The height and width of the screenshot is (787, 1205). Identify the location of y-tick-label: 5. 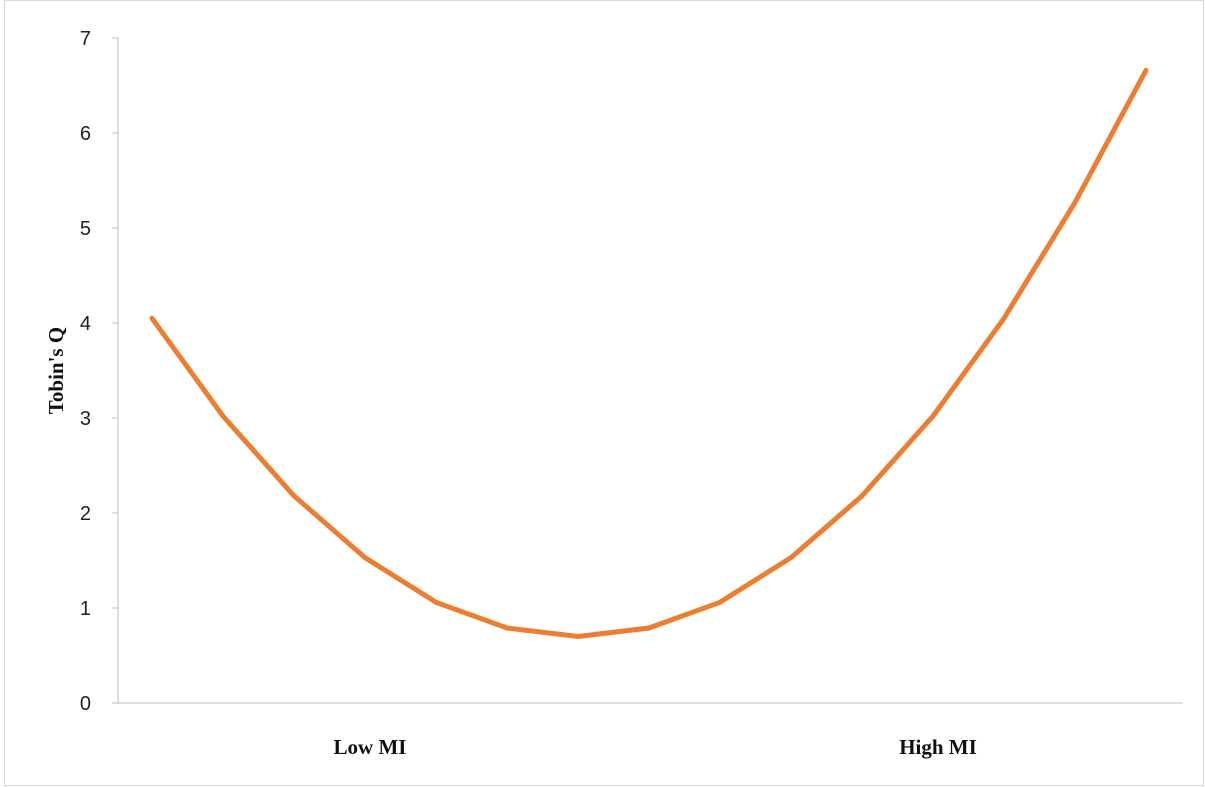
(85, 229).